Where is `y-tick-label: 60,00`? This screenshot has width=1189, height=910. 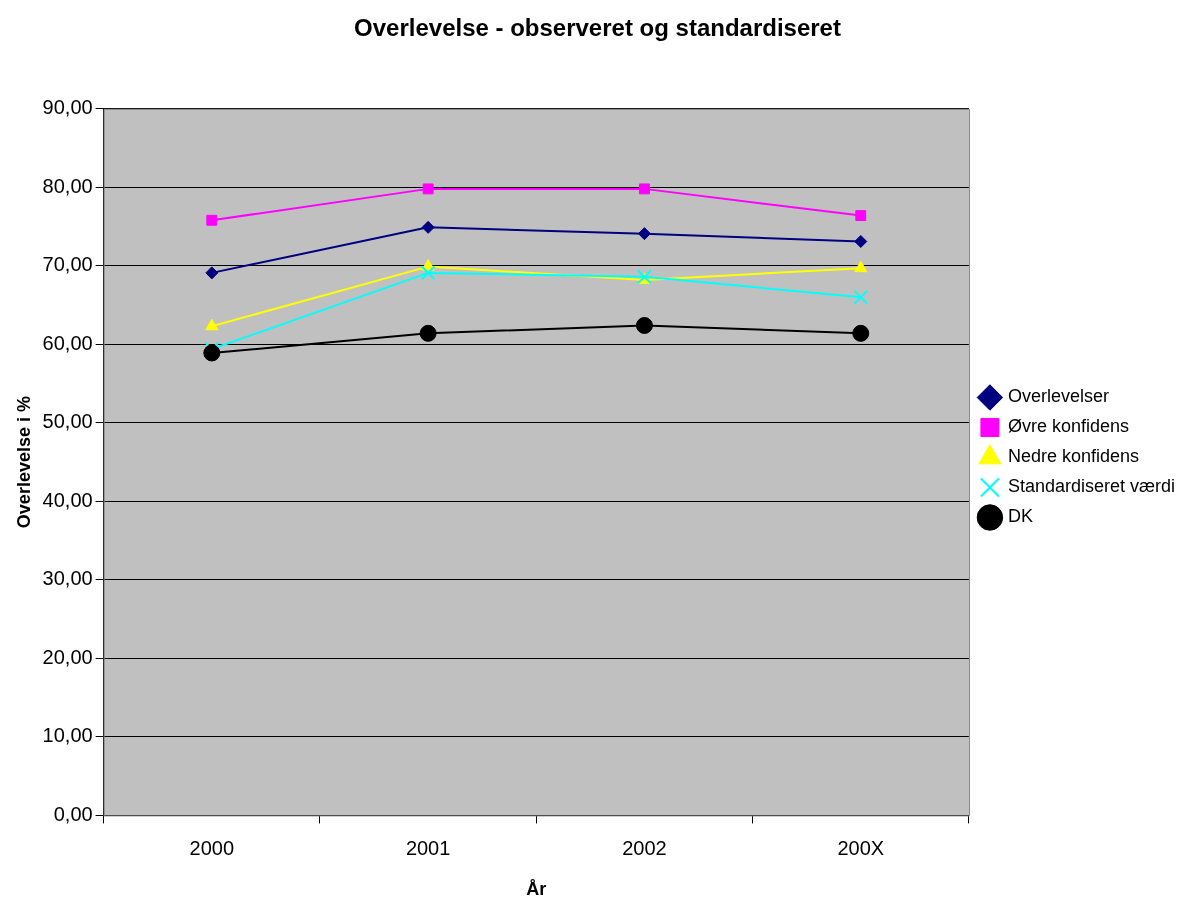 y-tick-label: 60,00 is located at coordinates (67, 342).